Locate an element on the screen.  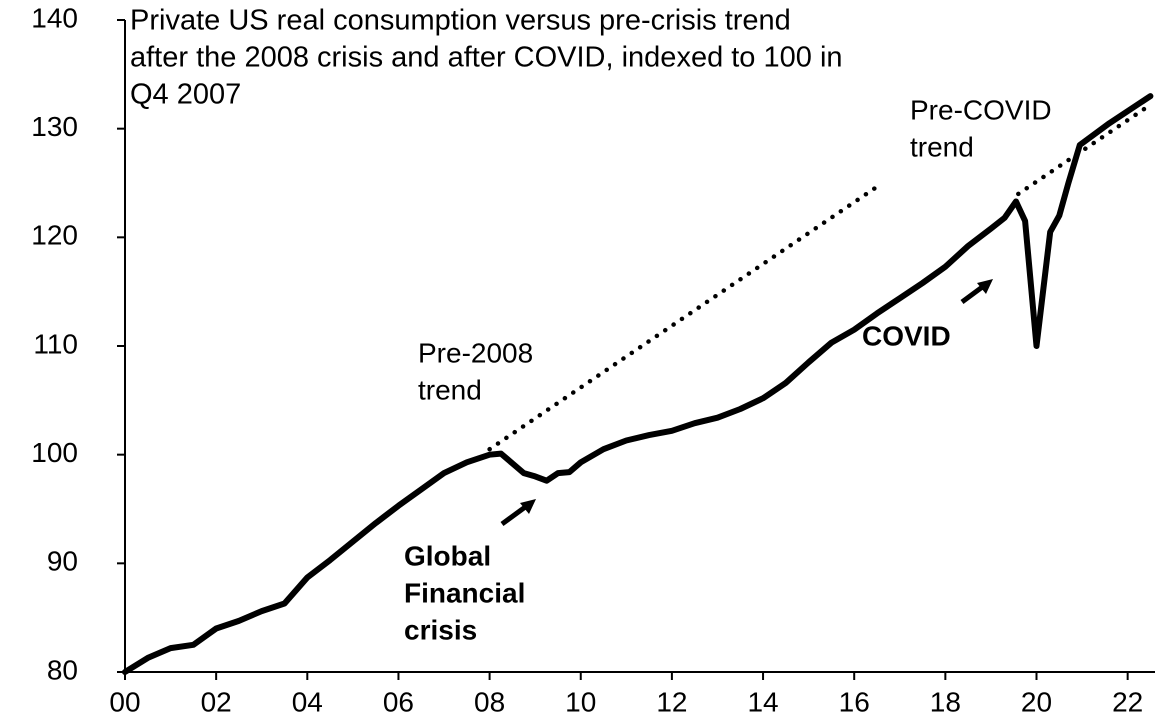
y-tick-label: 140 is located at coordinates (54, 17).